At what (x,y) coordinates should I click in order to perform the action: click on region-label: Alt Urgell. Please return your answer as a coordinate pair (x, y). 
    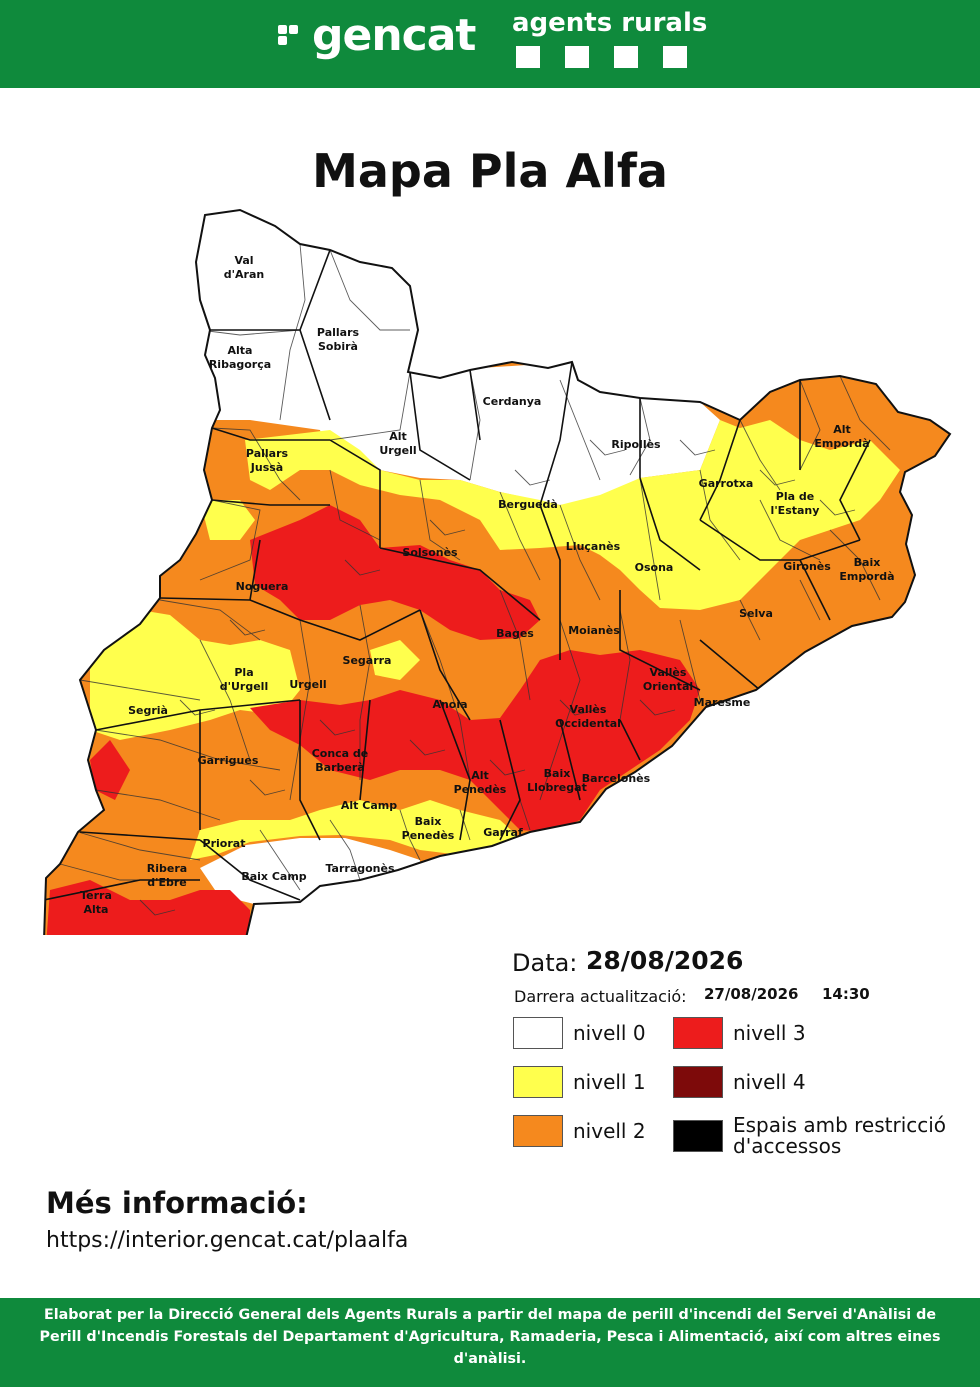
    Looking at the image, I should click on (397, 443).